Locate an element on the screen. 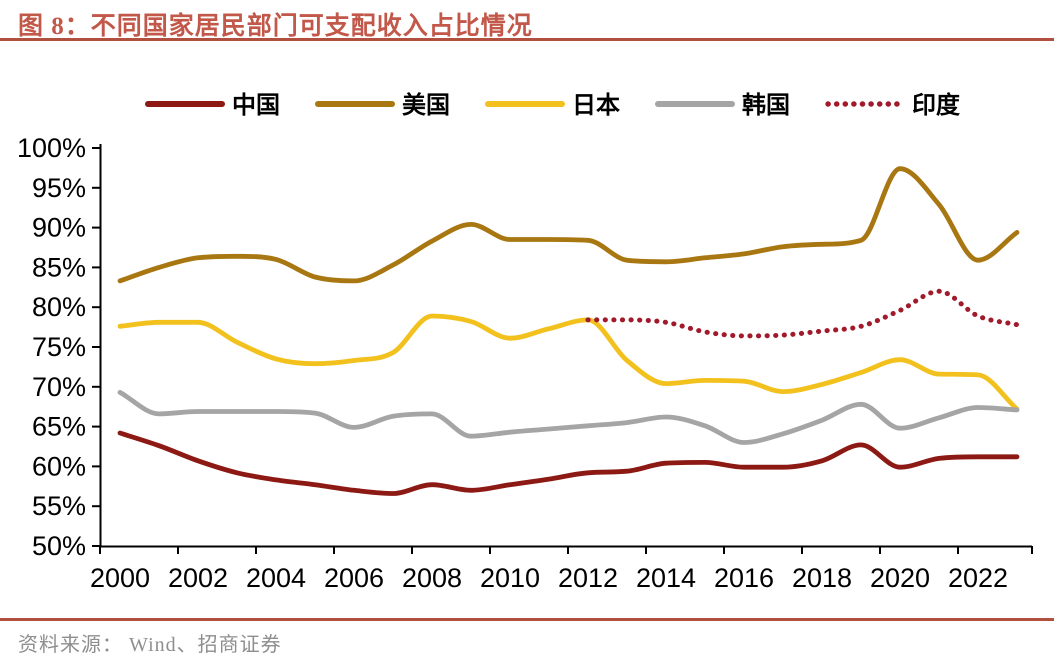 The image size is (1054, 660). xtick-label-2002: 2002 is located at coordinates (198, 578).